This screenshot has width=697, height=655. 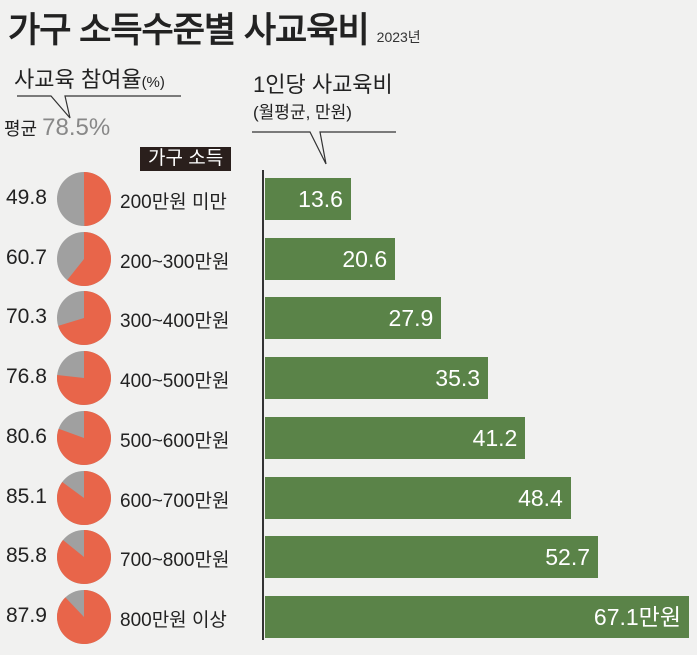 What do you see at coordinates (637, 616) in the screenshot?
I see `cost-value-label: 67.1만원` at bounding box center [637, 616].